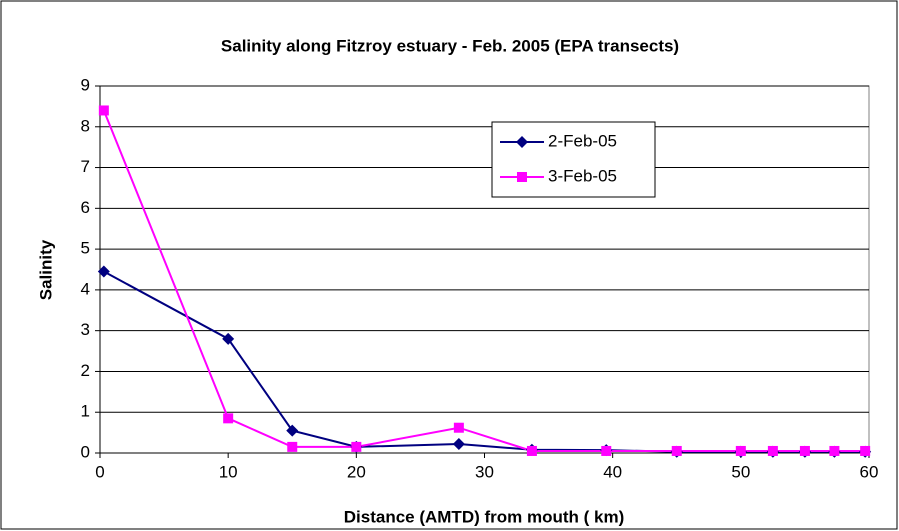 The image size is (899, 531). I want to click on y-tick-label: 2, so click(85, 370).